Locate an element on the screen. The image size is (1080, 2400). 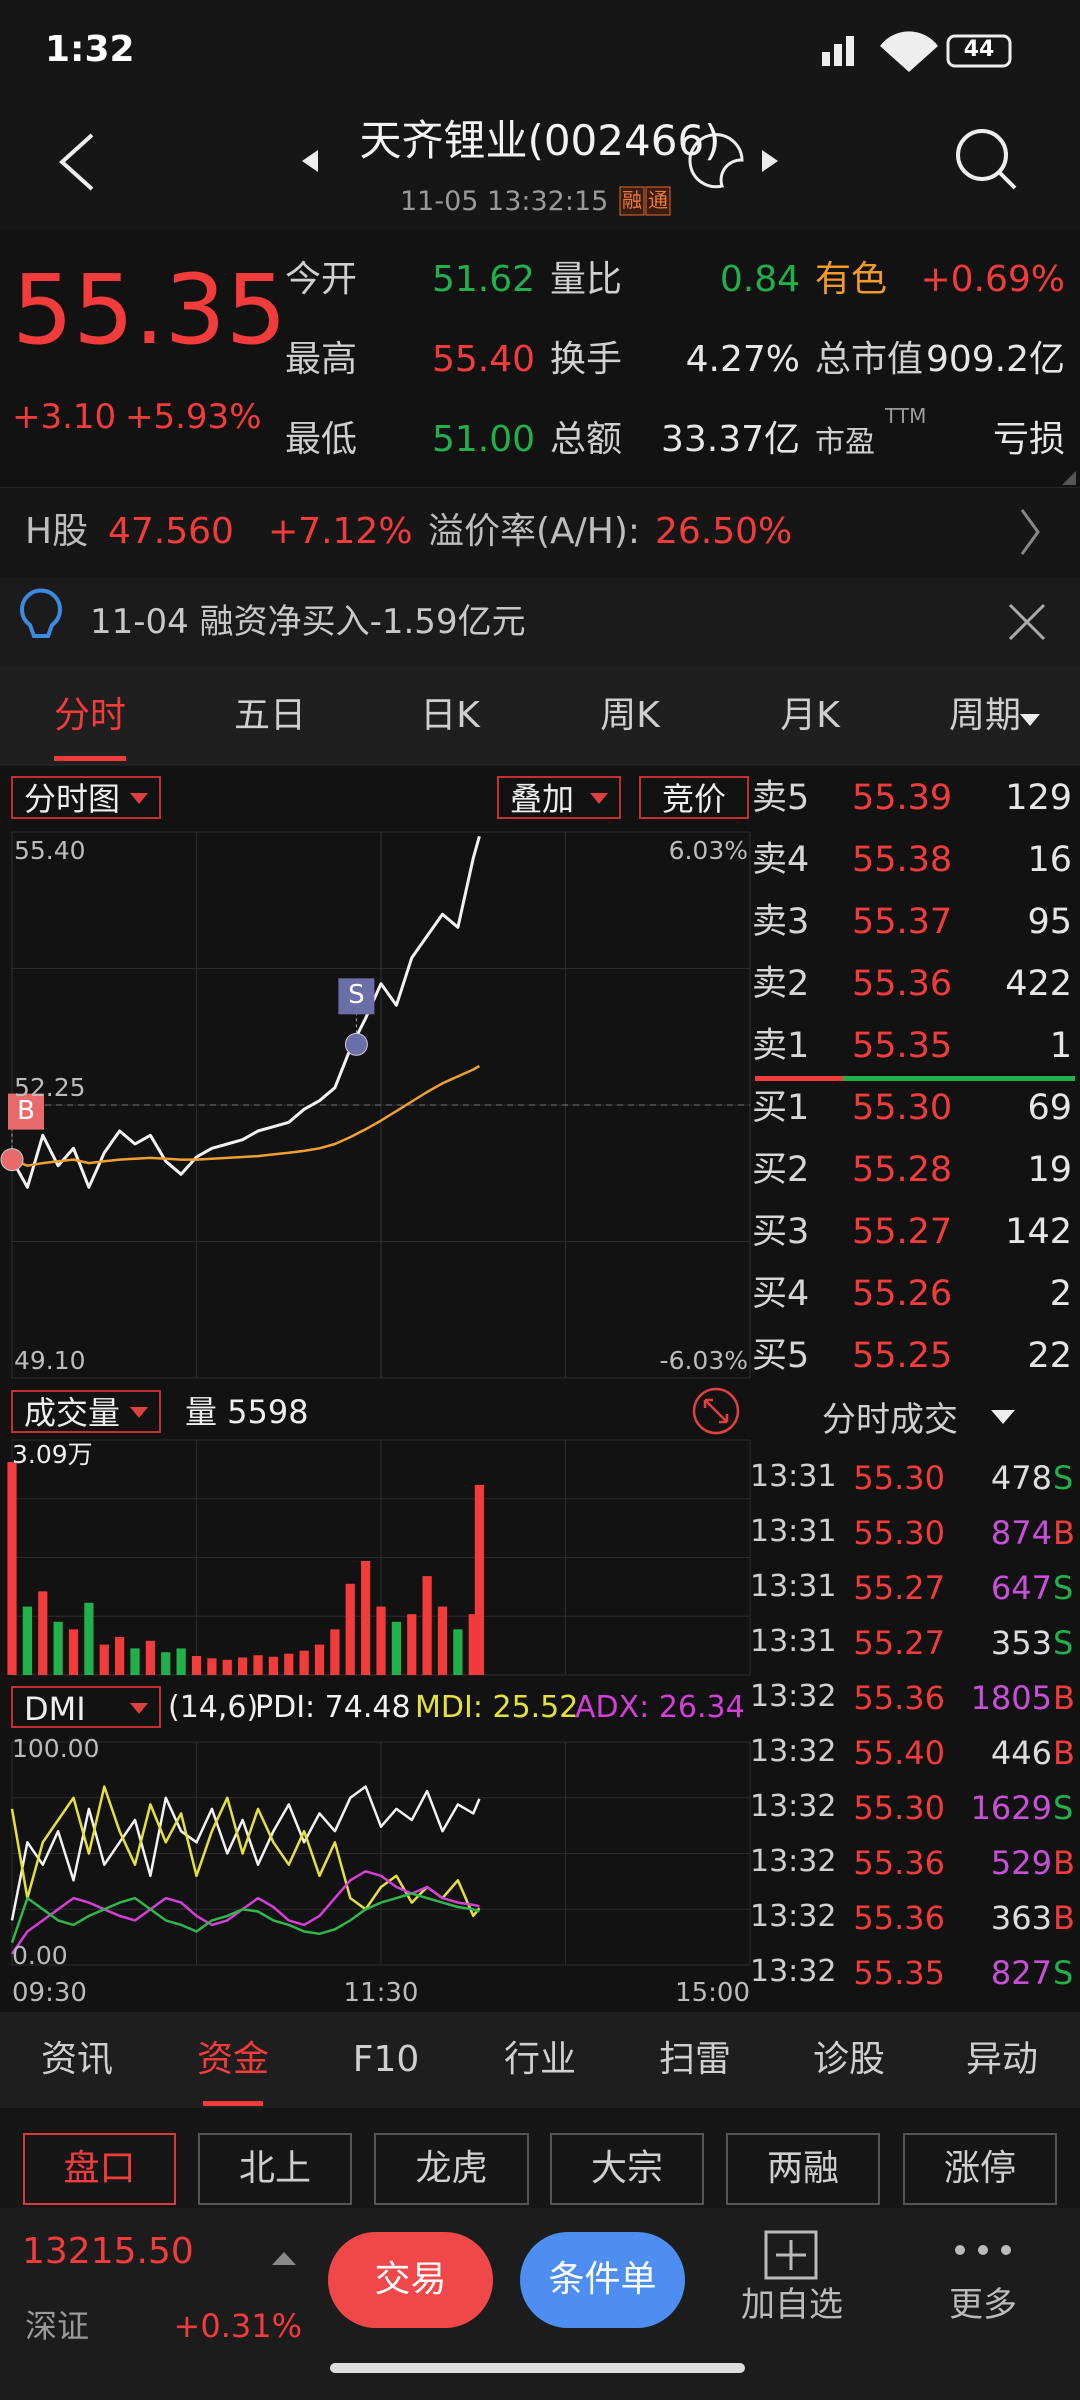
section-tab: 行业 is located at coordinates (540, 2059).